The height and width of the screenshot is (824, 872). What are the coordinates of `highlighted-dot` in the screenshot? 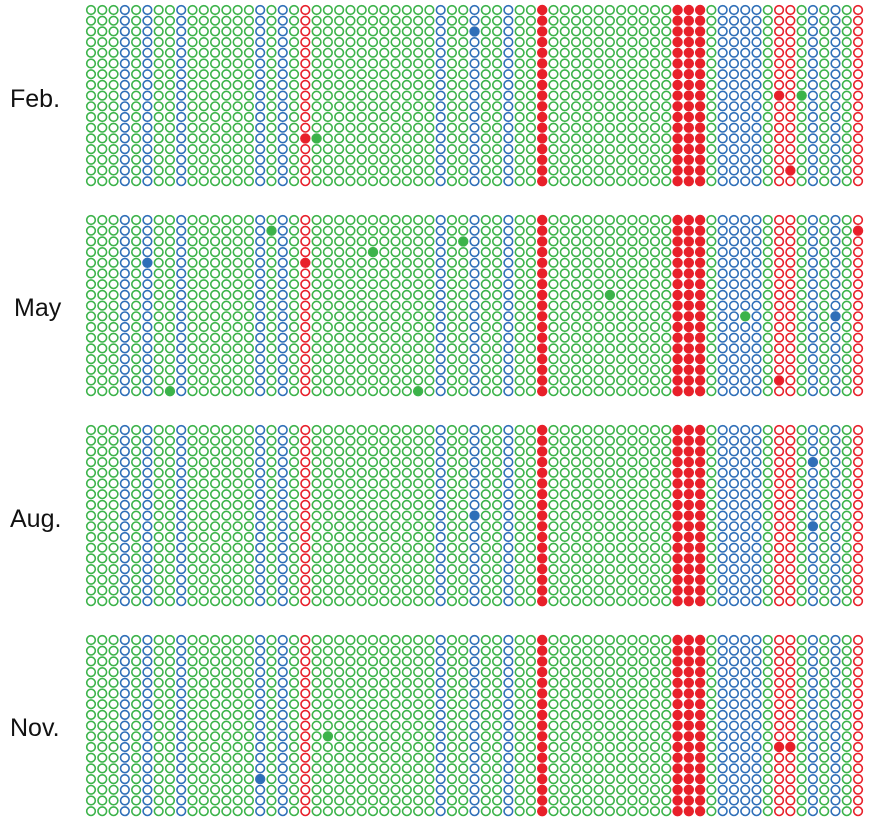 It's located at (801, 95).